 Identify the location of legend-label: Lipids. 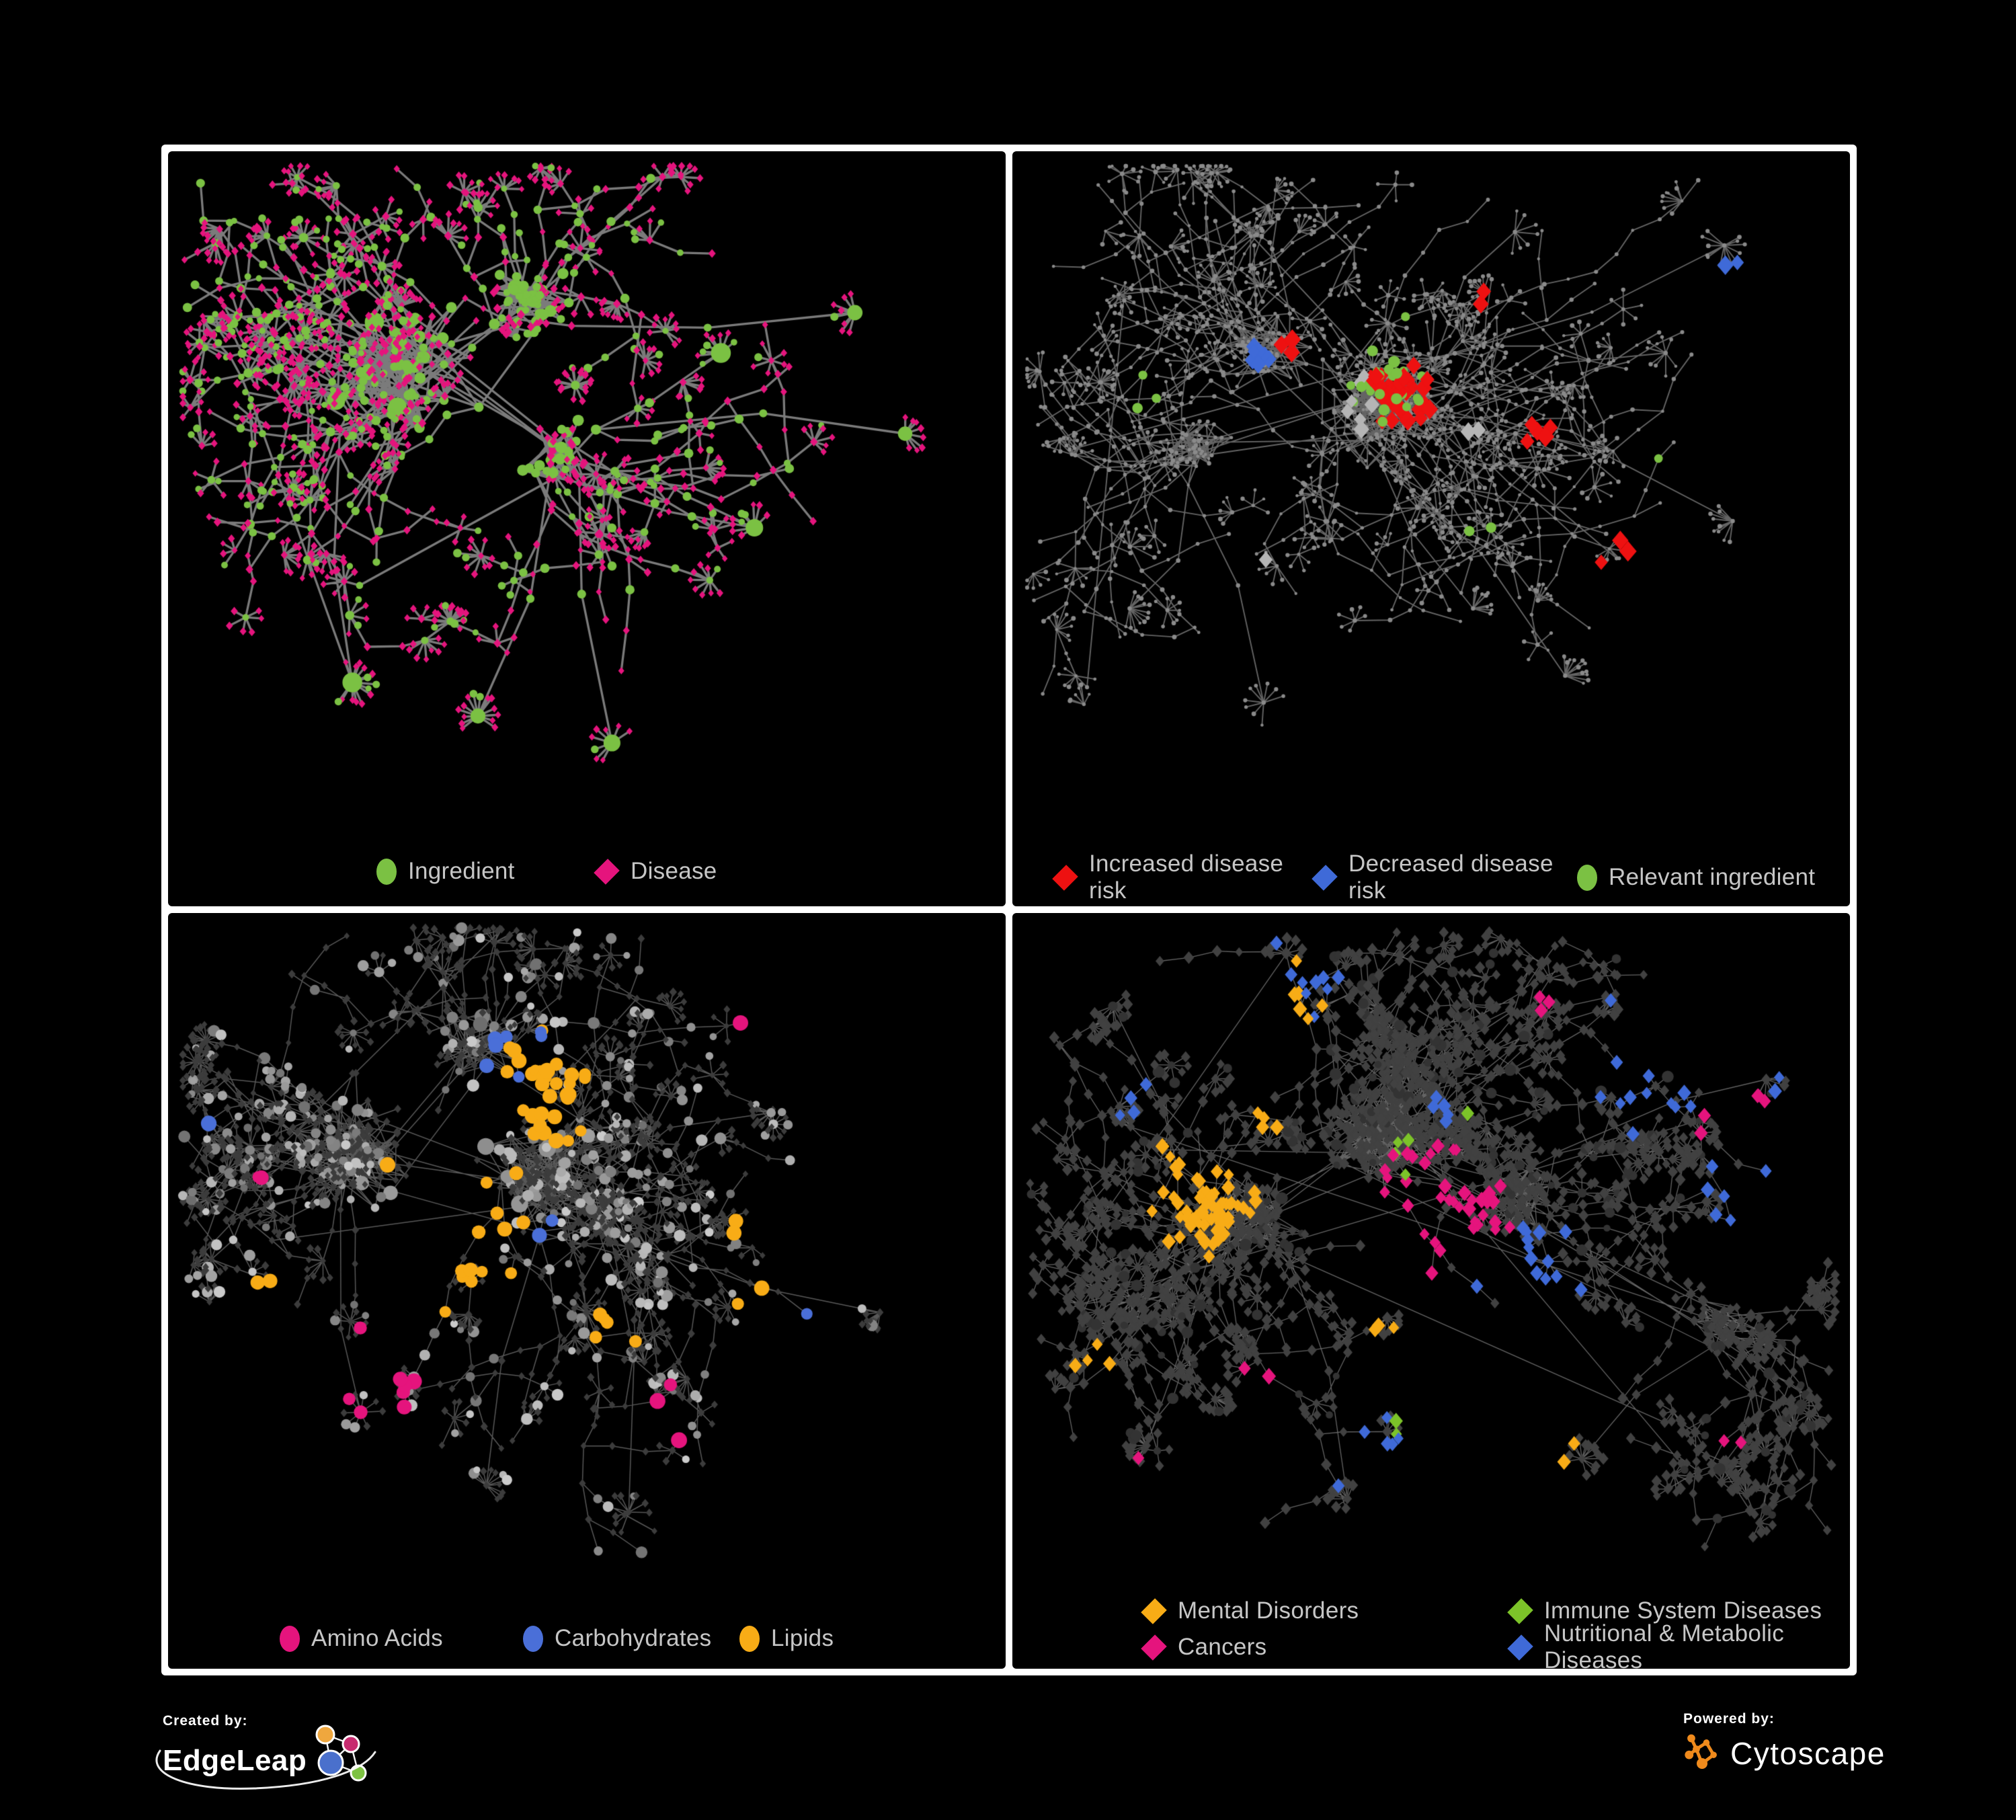
(802, 1638).